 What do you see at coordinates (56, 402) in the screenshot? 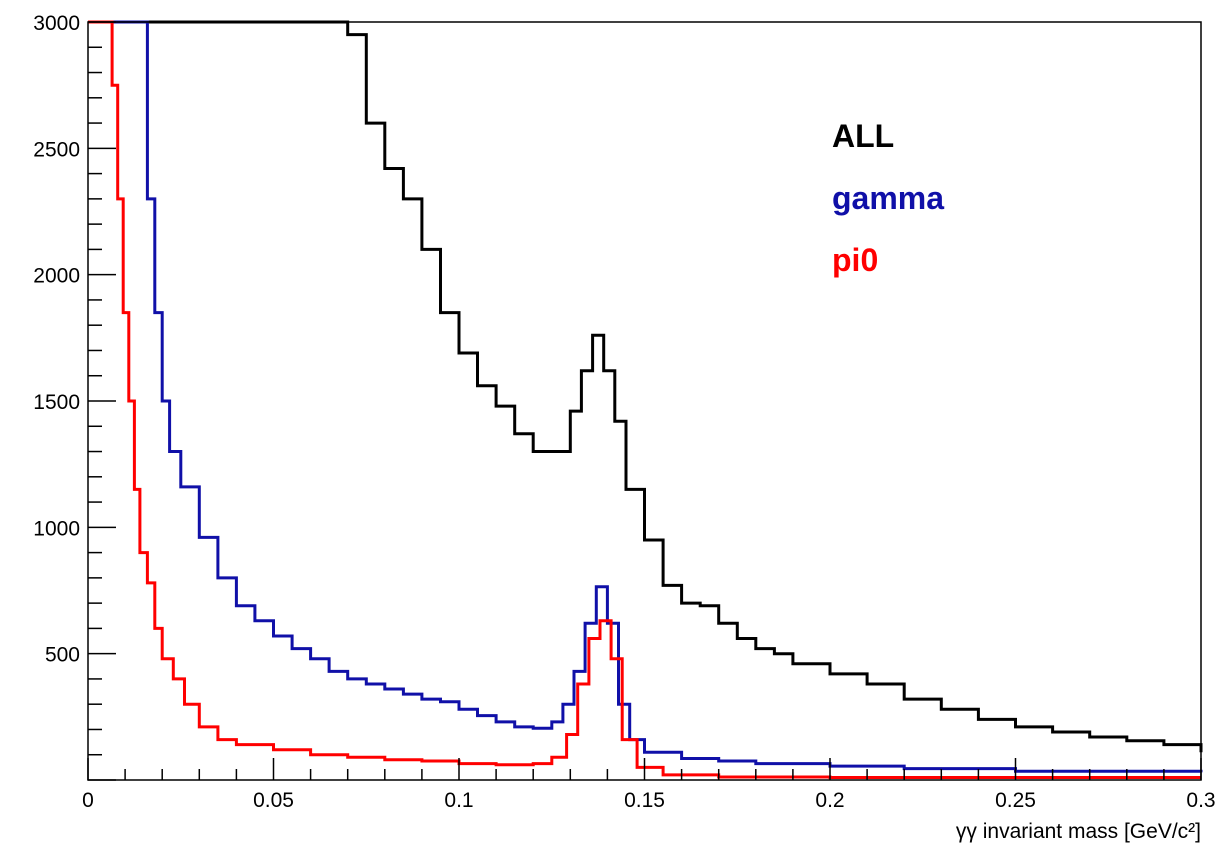
I see `y-tick-label: 1500` at bounding box center [56, 402].